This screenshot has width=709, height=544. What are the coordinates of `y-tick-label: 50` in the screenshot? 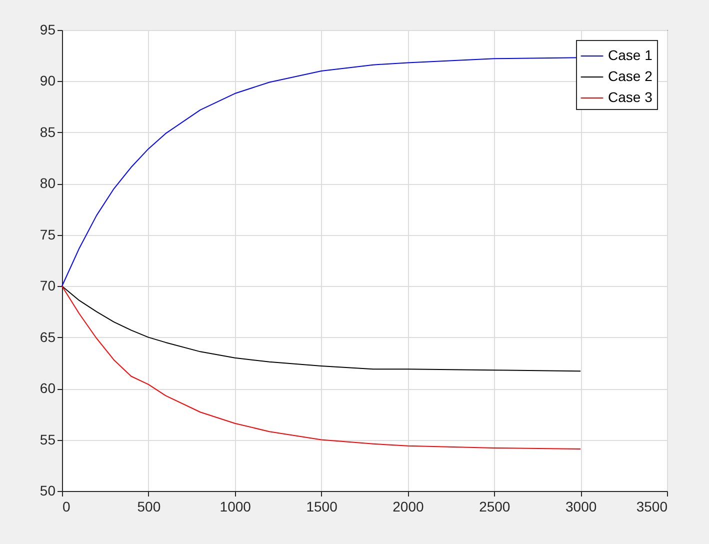 It's located at (48, 490).